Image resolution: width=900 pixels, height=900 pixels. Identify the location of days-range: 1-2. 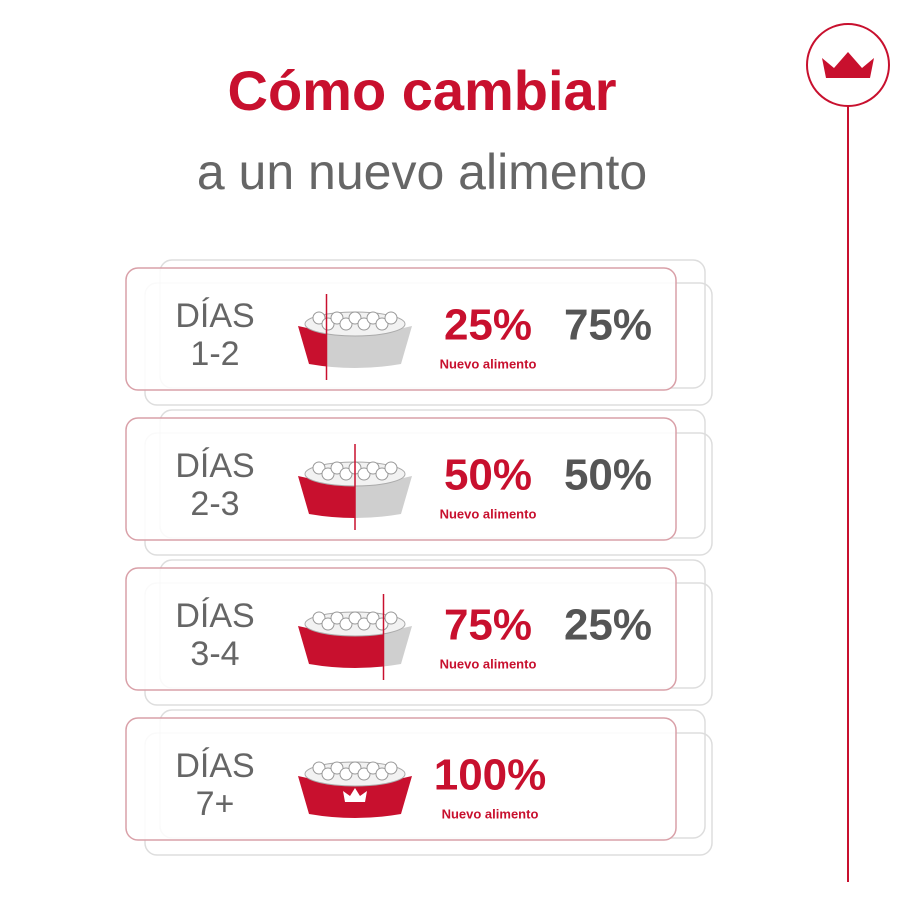
(214, 354).